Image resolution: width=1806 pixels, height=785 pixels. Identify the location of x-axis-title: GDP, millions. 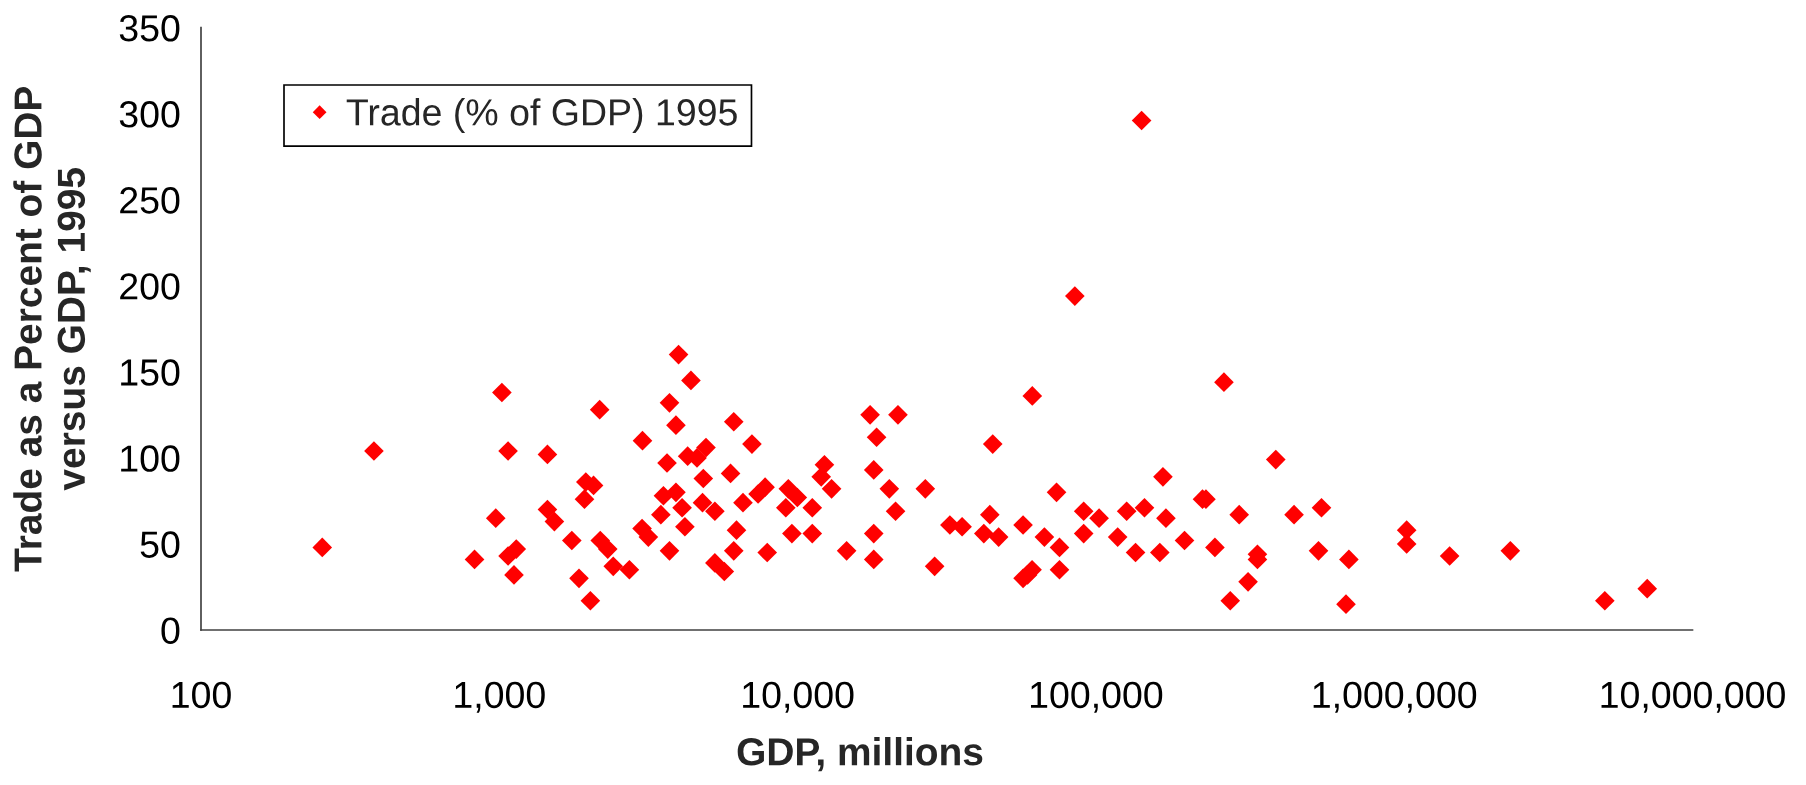
(860, 754).